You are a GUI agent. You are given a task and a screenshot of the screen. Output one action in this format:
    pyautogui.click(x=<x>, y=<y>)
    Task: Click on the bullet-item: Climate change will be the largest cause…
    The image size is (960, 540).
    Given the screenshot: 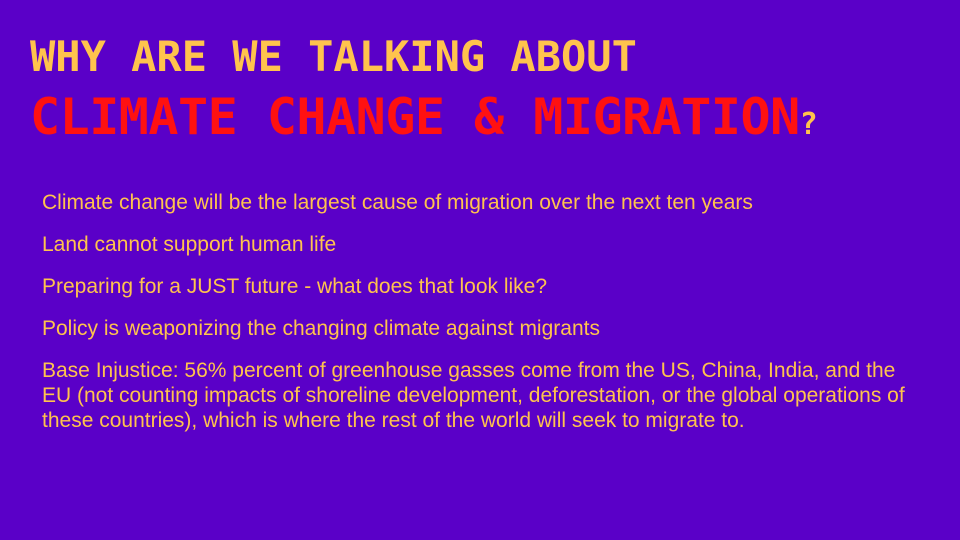 What is the action you would take?
    pyautogui.click(x=397, y=202)
    